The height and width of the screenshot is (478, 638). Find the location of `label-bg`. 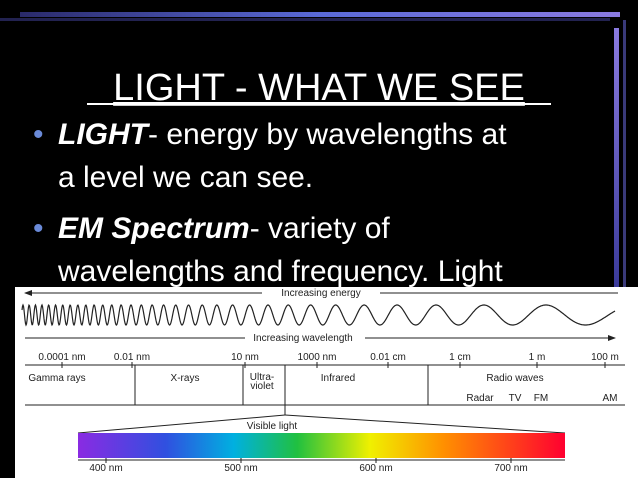

label-bg is located at coordinates (321, 293).